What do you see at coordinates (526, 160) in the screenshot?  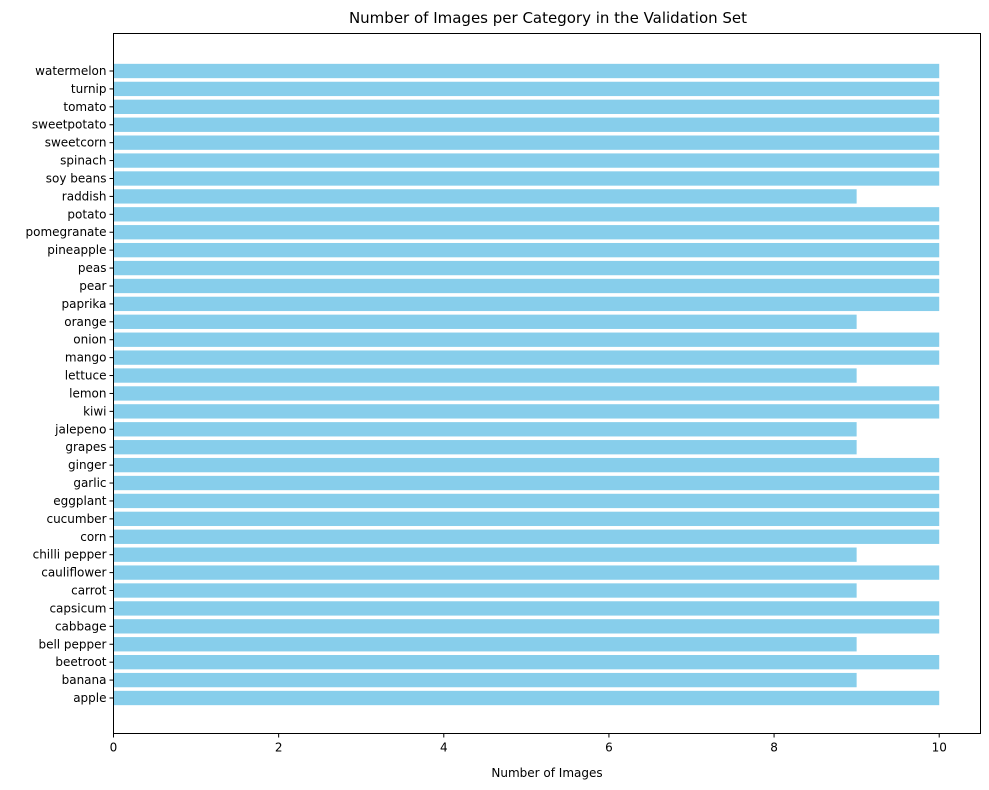 I see `bar-spinach` at bounding box center [526, 160].